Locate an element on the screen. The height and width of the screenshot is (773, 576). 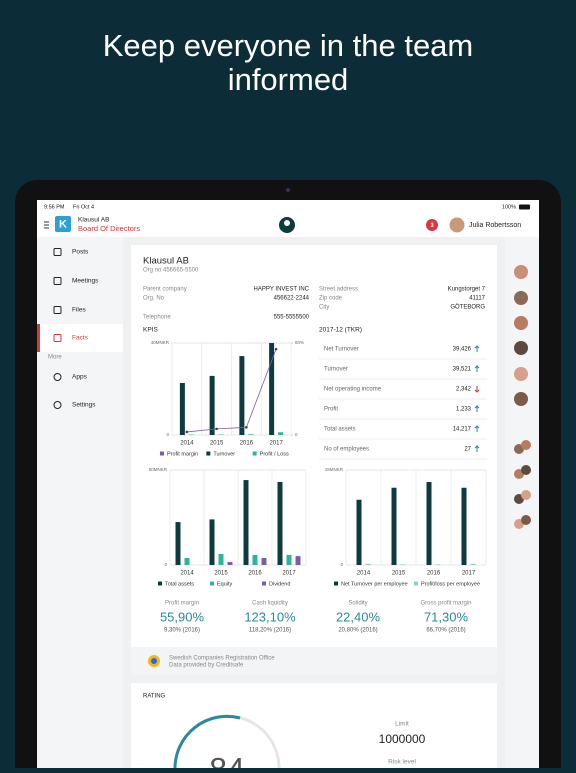
detail-value: 555-5555500 is located at coordinates (292, 318).